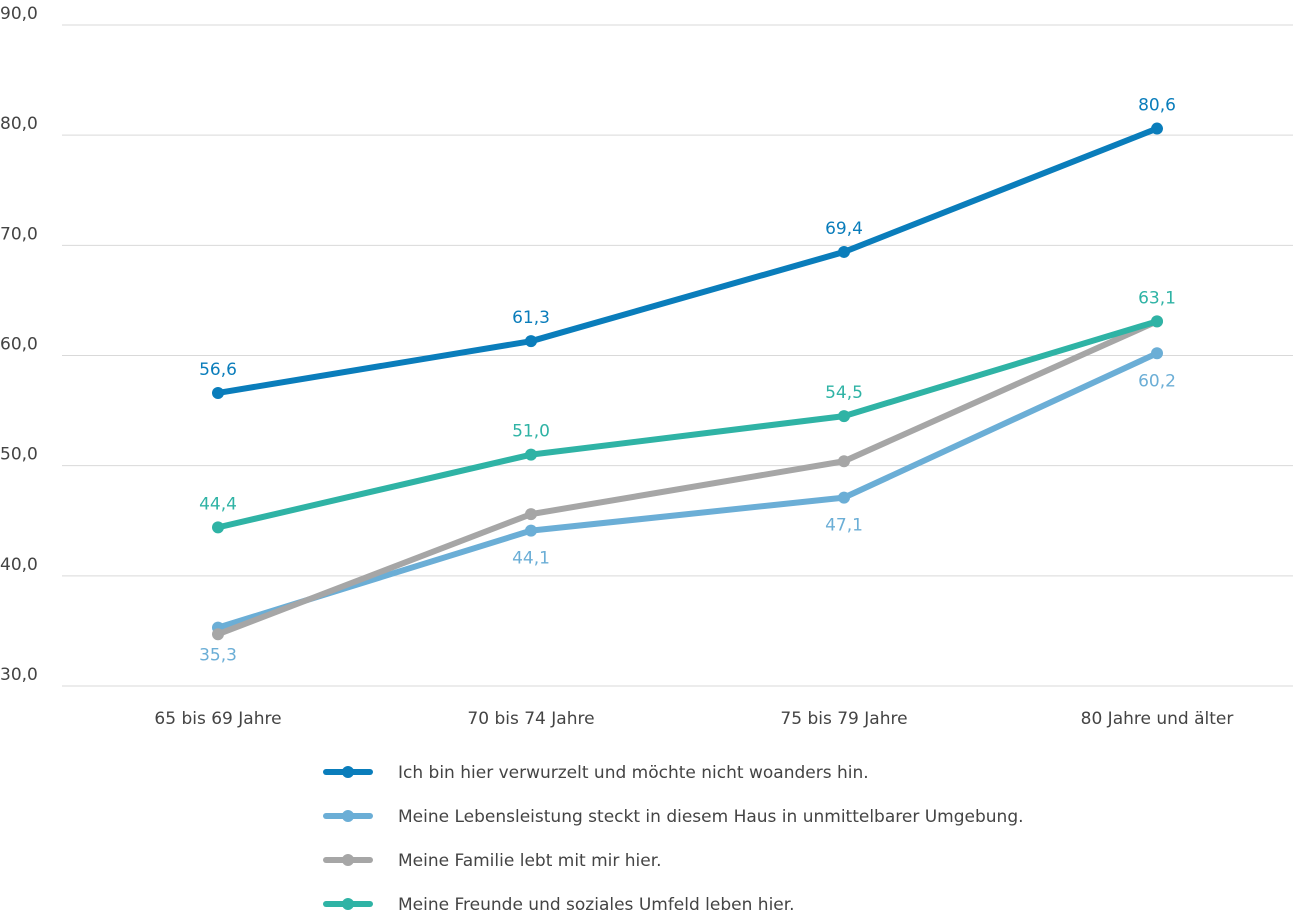 The image size is (1293, 914). I want to click on data-label: 80,6, so click(1157, 106).